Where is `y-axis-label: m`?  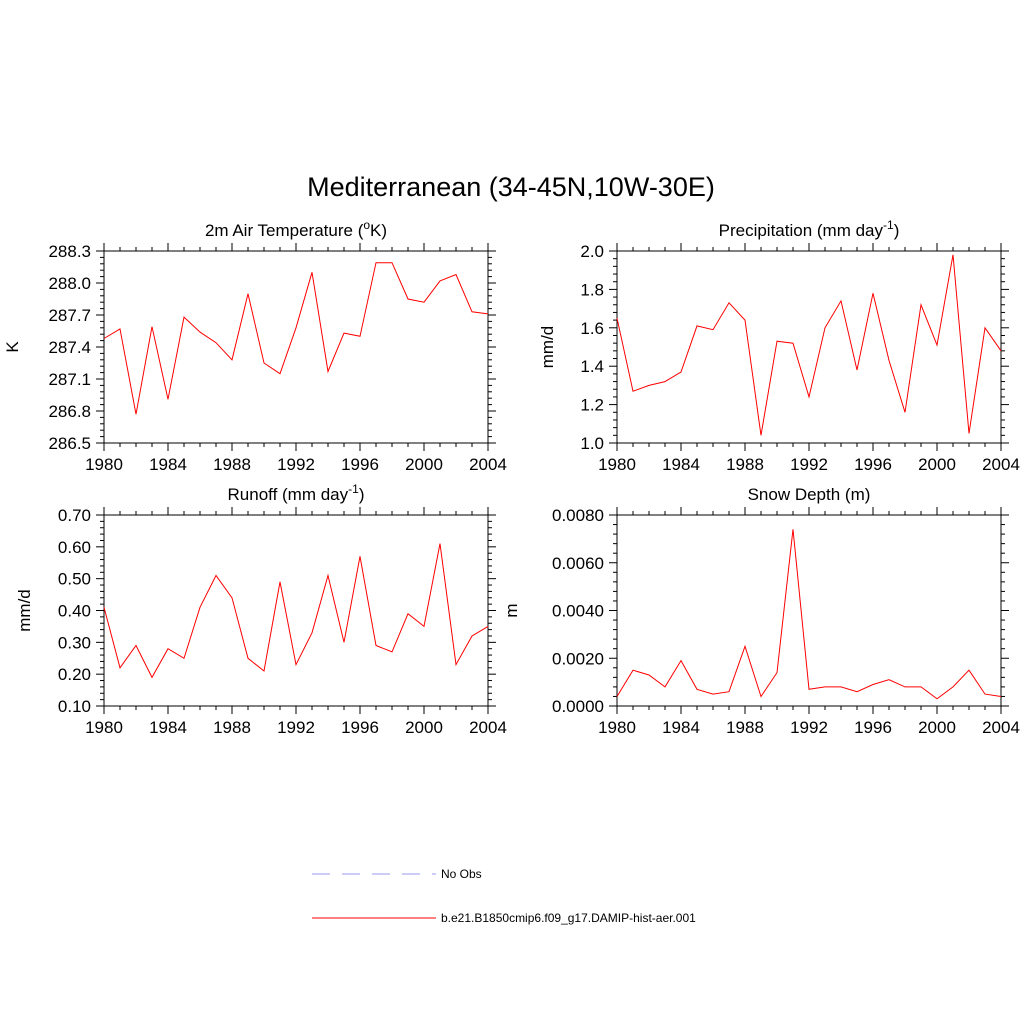
y-axis-label: m is located at coordinates (511, 610).